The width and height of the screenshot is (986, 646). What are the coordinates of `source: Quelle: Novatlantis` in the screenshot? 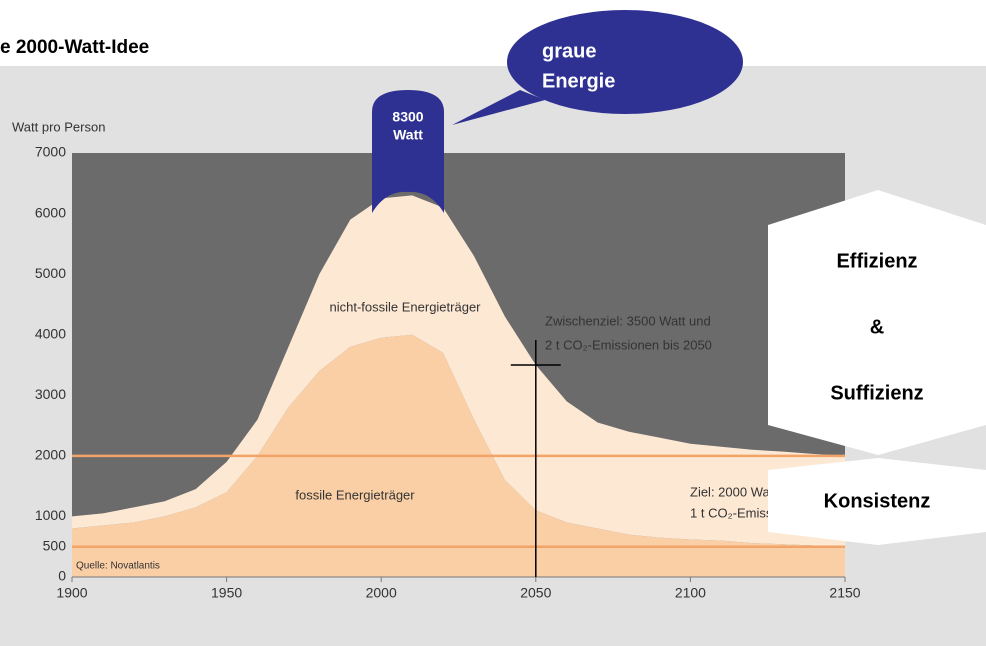 It's located at (118, 566).